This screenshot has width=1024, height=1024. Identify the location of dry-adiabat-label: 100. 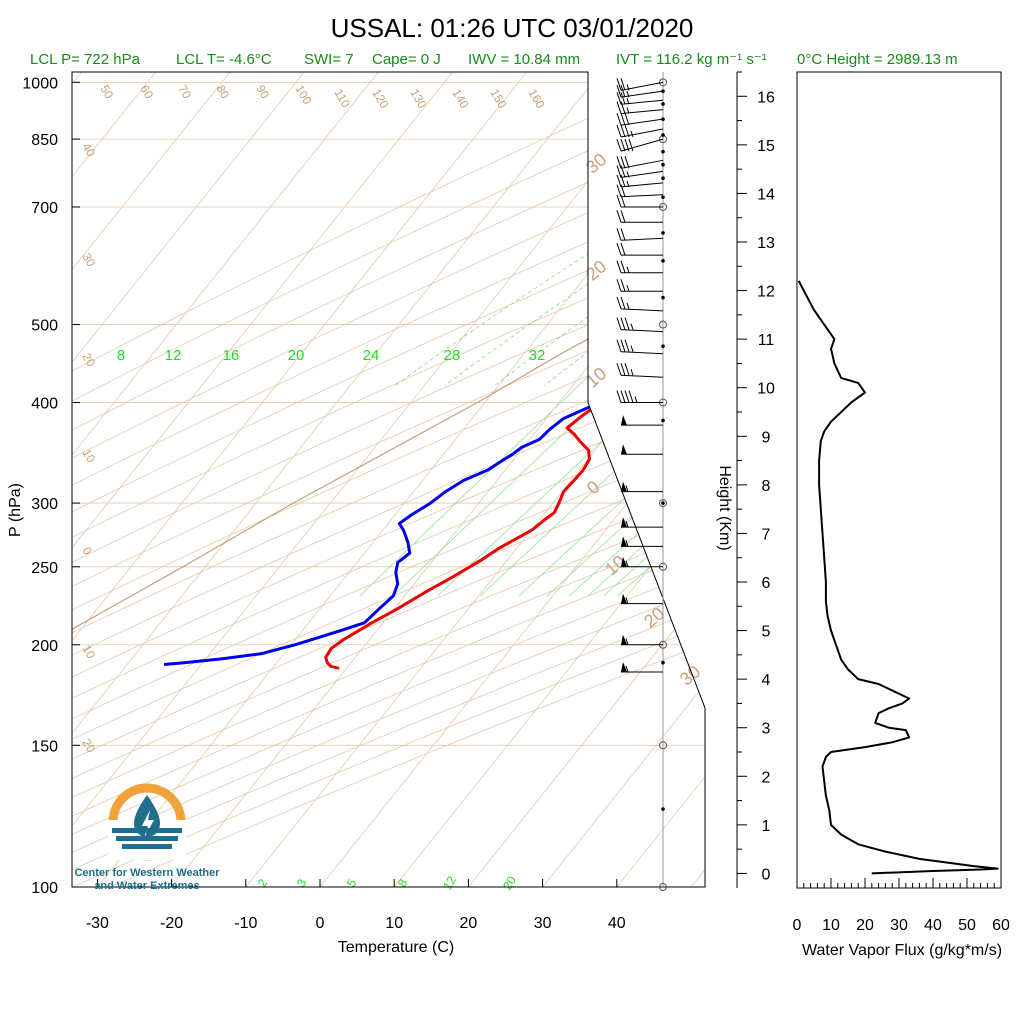
(303, 95).